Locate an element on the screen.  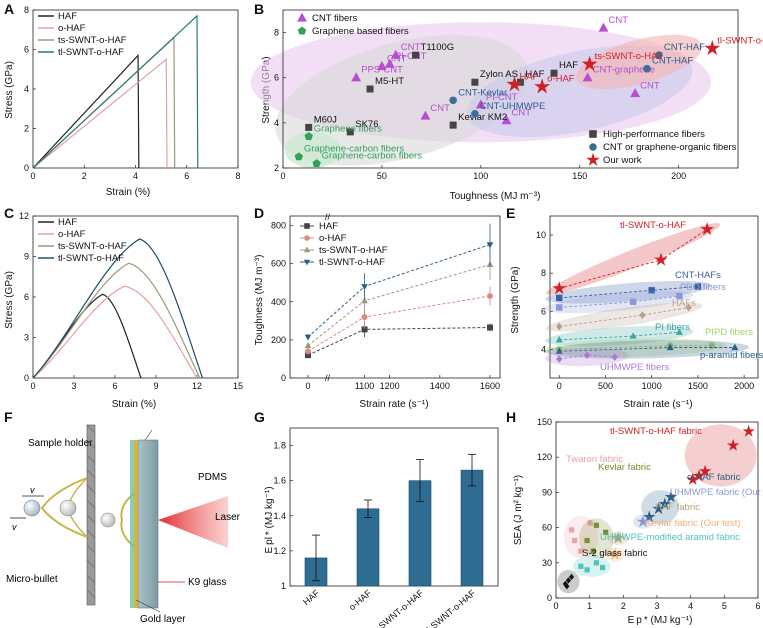
panel-a-xtick-label: 4 is located at coordinates (135, 176).